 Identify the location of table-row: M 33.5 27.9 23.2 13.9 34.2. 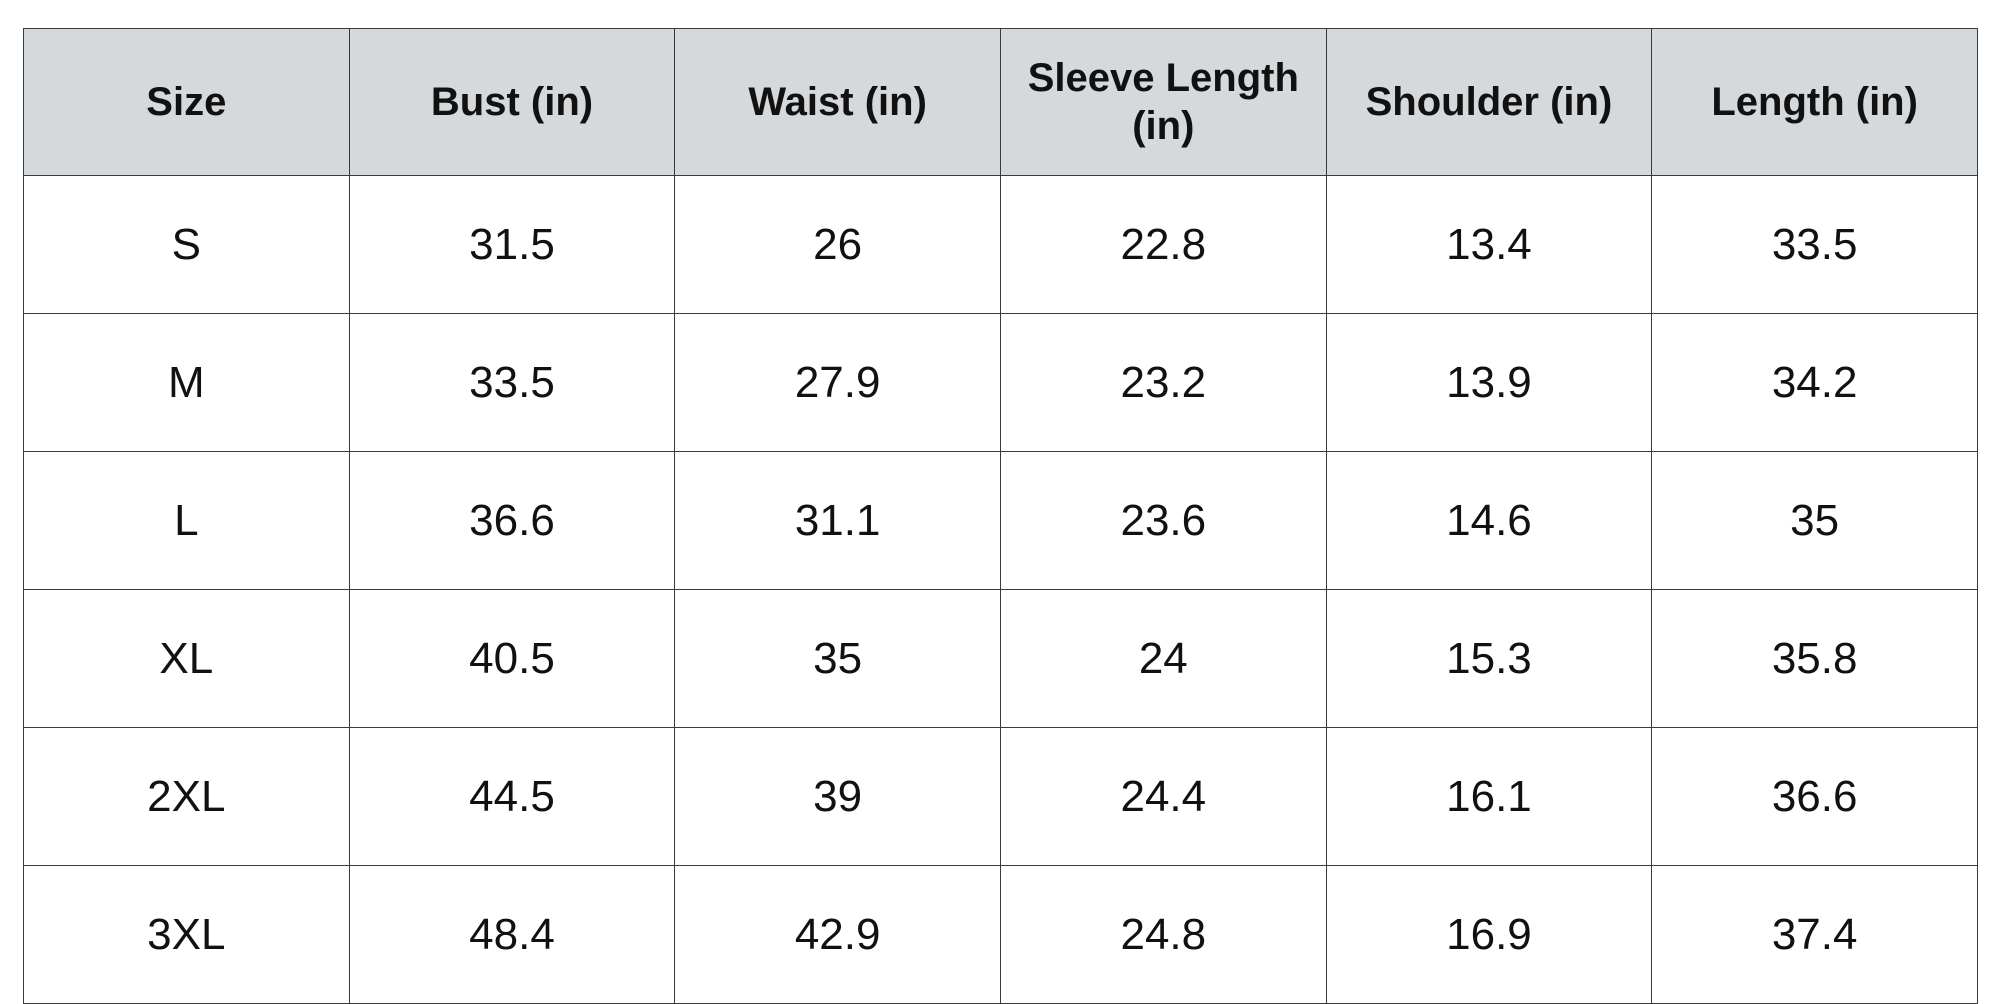
(1000, 382).